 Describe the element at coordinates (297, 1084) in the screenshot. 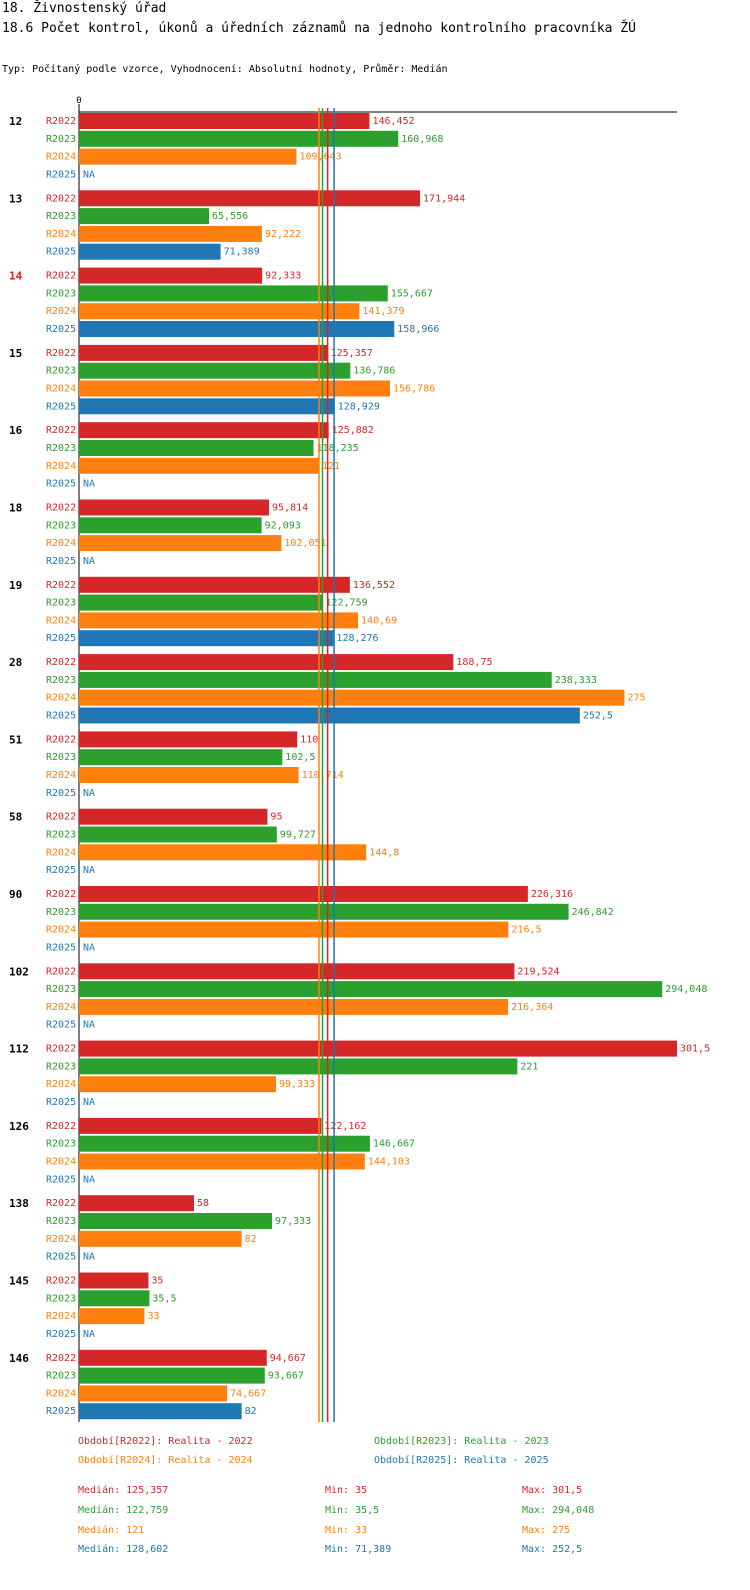

I see `value-label: 99,333` at that location.